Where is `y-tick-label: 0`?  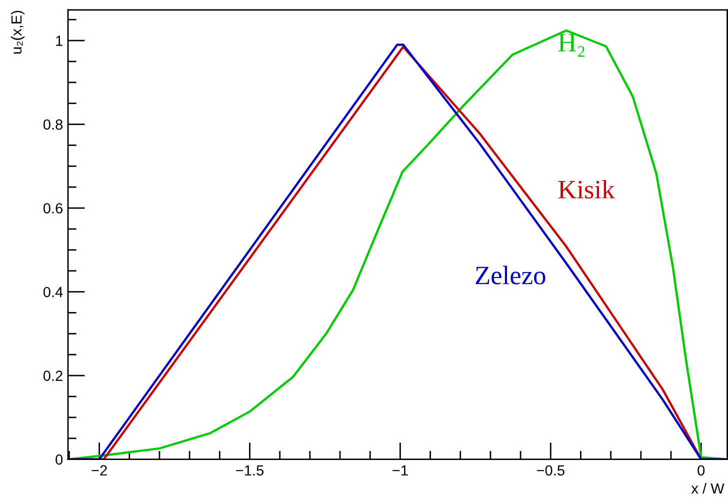 y-tick-label: 0 is located at coordinates (59, 459).